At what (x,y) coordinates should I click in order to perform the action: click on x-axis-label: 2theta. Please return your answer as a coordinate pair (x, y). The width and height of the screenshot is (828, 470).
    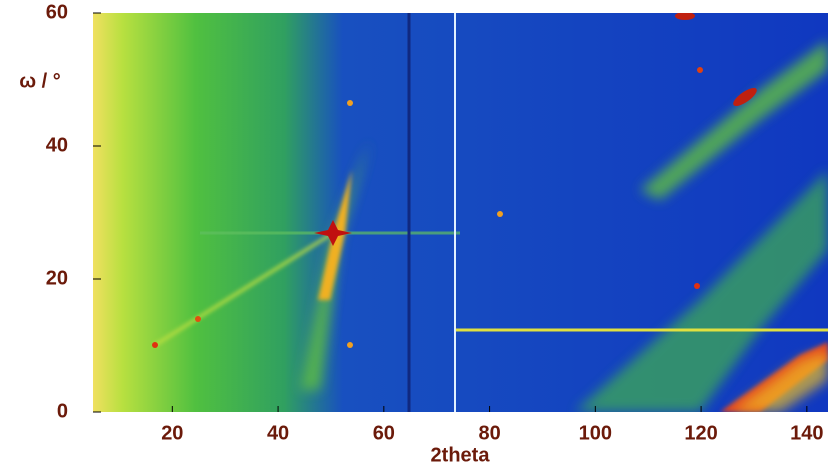
    Looking at the image, I should click on (461, 455).